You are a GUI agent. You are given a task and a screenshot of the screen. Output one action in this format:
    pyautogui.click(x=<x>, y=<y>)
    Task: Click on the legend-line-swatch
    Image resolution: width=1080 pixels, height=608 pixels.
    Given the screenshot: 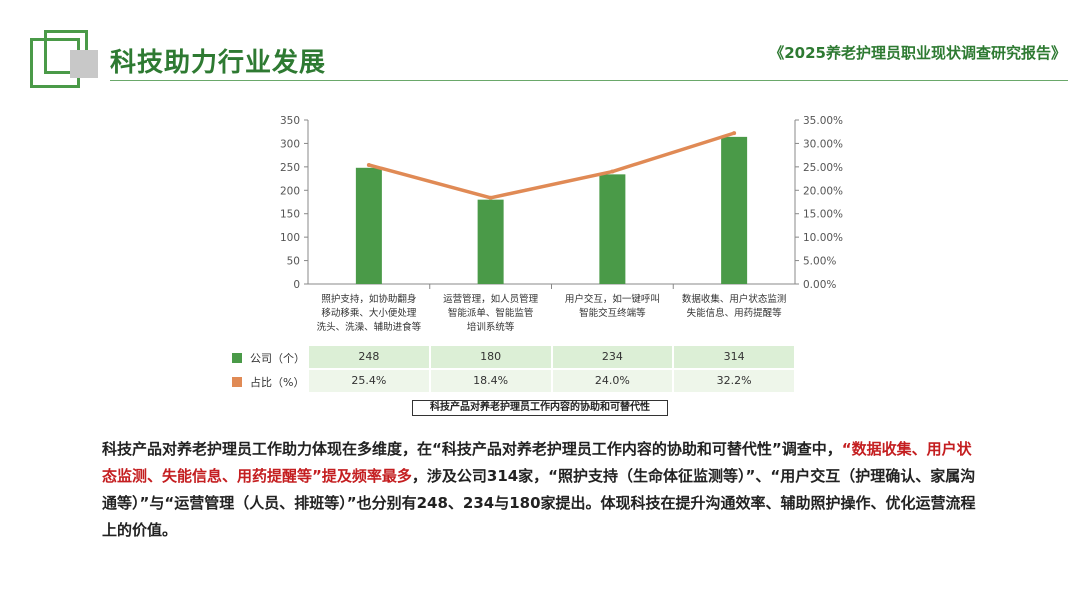 What is the action you would take?
    pyautogui.click(x=237, y=382)
    